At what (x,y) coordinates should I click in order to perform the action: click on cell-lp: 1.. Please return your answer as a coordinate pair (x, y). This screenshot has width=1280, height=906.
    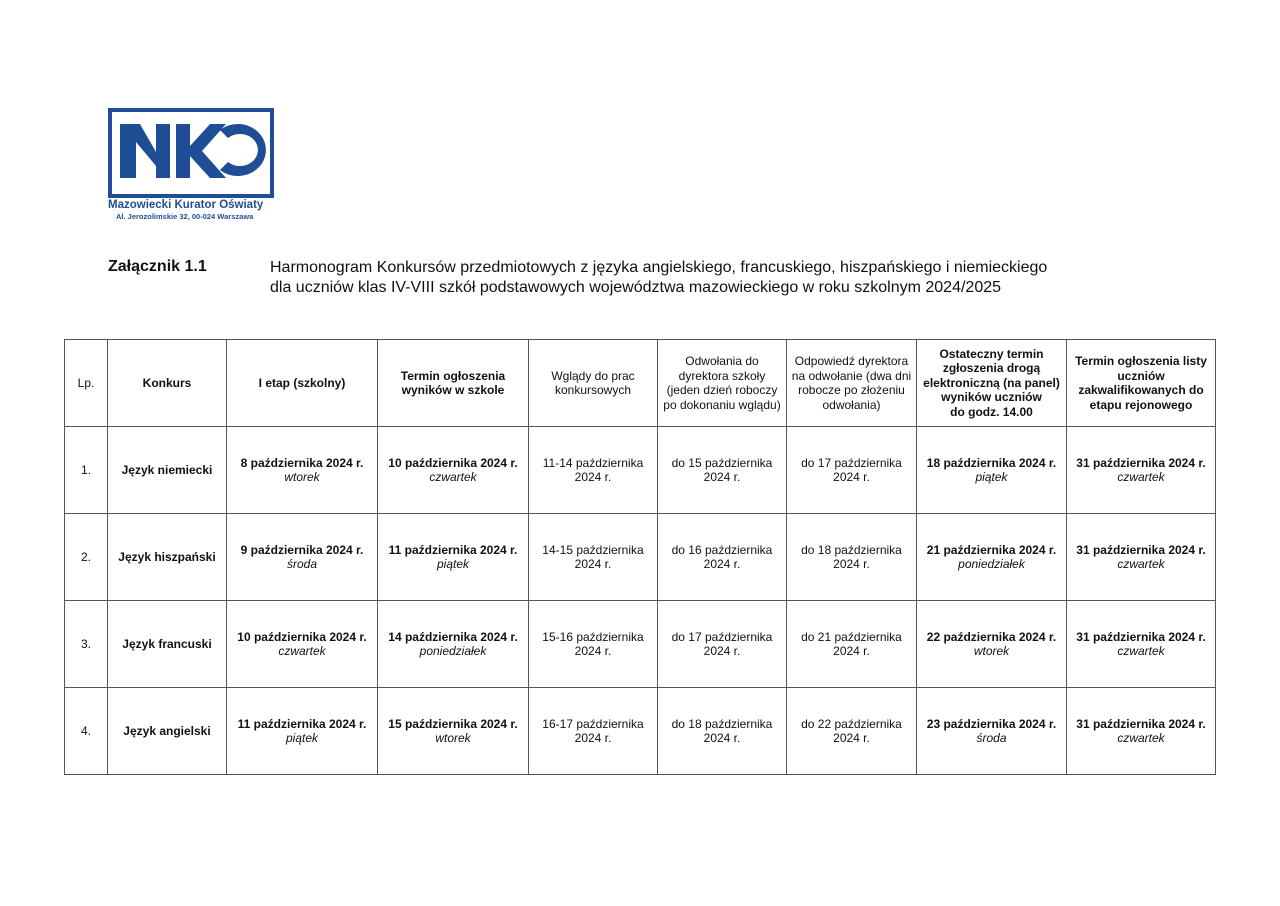
    Looking at the image, I should click on (86, 470).